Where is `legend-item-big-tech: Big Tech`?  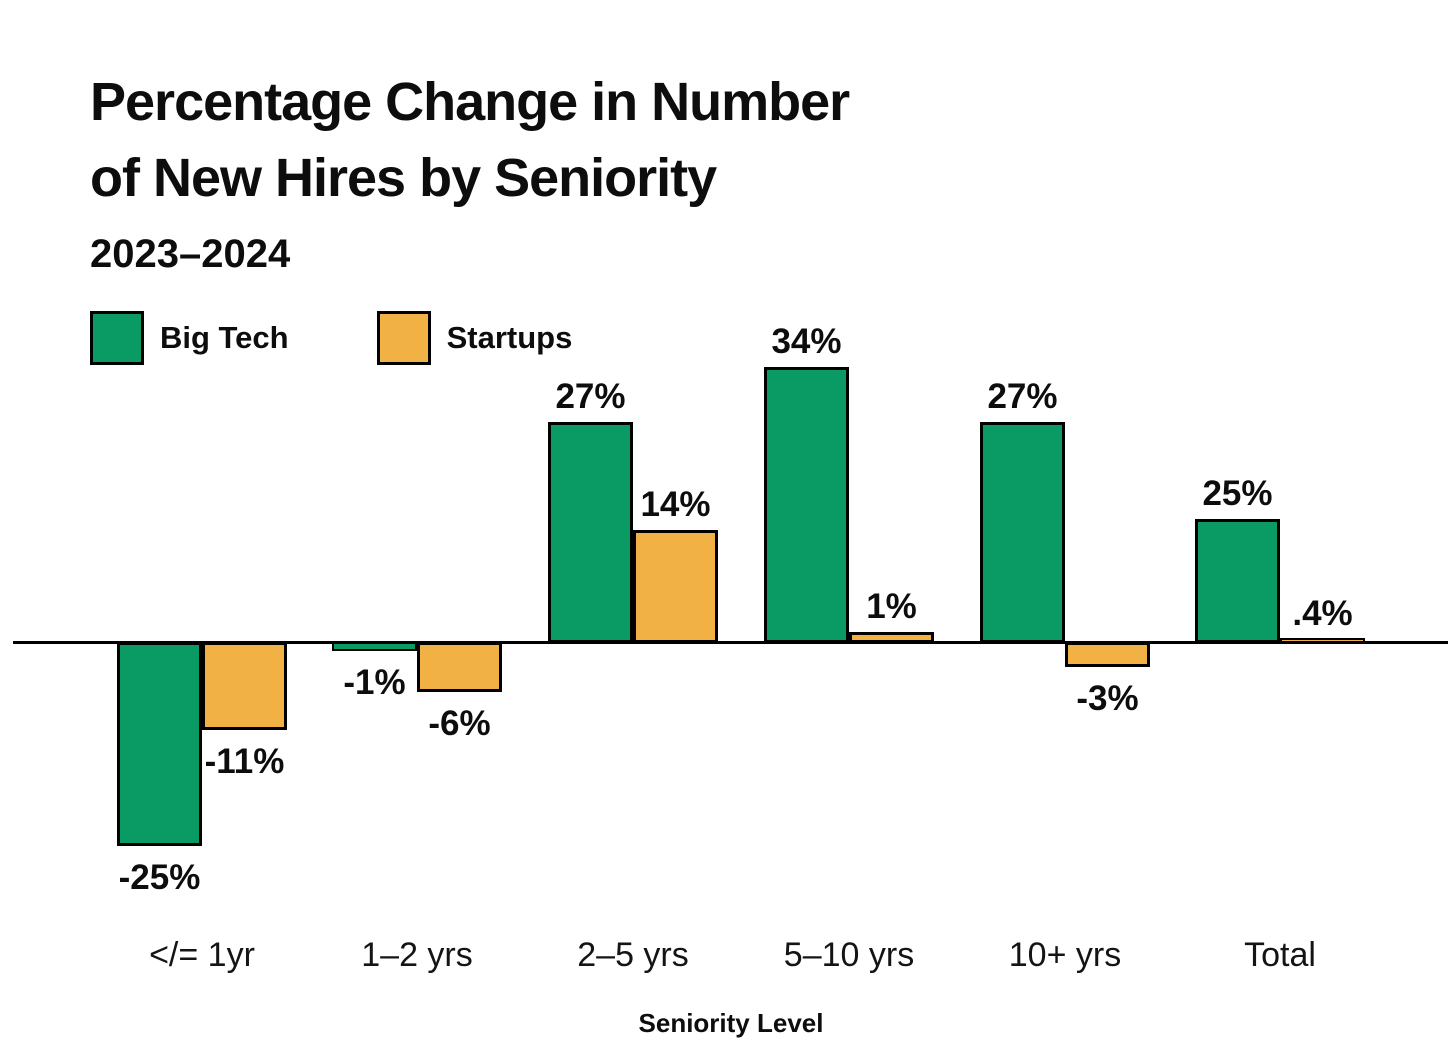 legend-item-big-tech: Big Tech is located at coordinates (189, 338).